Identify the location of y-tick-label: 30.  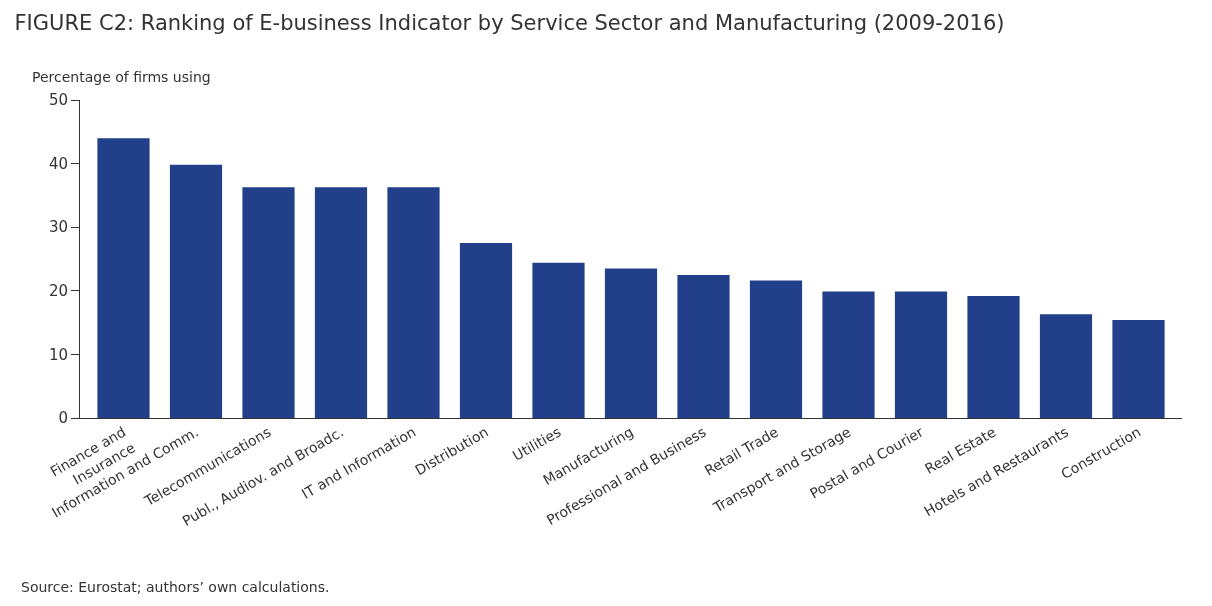
(58, 227).